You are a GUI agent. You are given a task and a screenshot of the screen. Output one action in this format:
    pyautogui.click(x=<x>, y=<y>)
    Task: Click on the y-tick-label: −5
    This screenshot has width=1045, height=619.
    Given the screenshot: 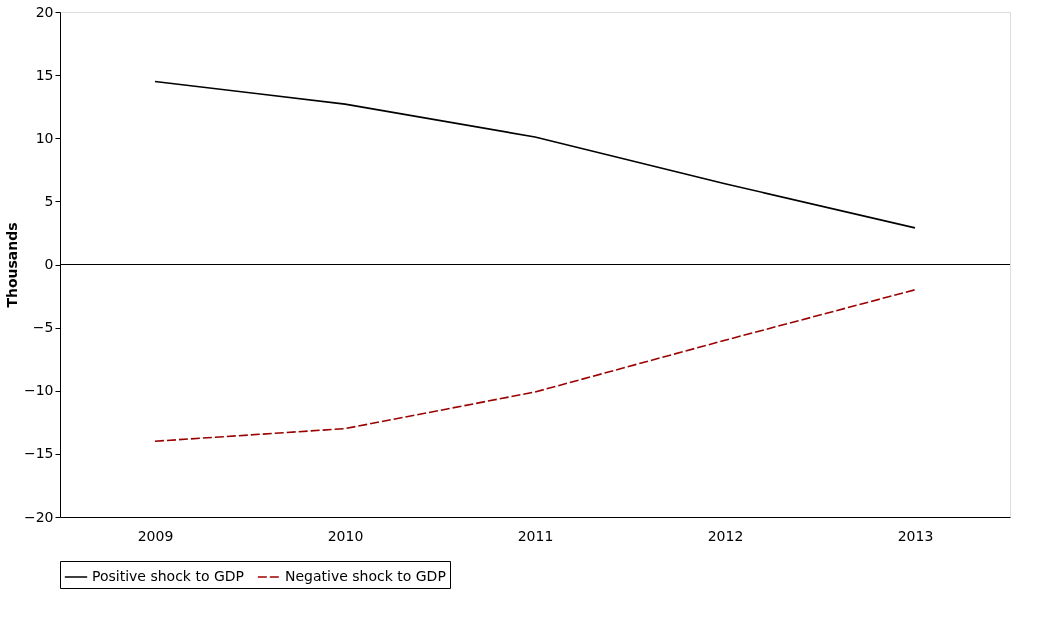 What is the action you would take?
    pyautogui.click(x=43, y=327)
    